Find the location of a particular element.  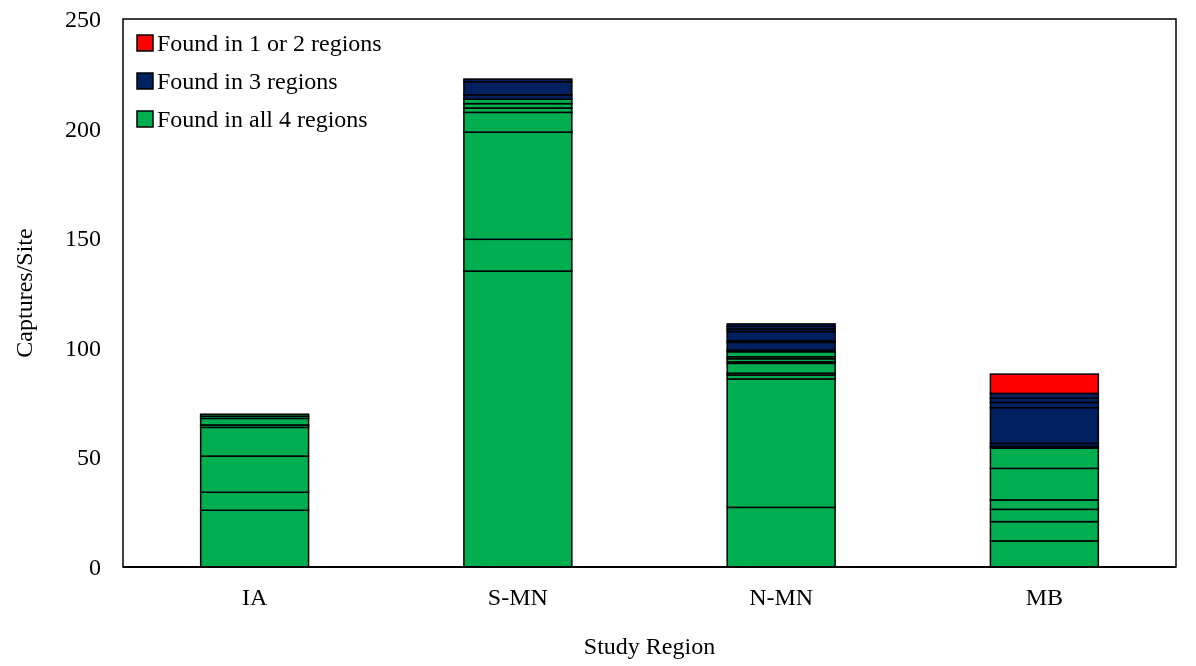

y-tick-label: 200 is located at coordinates (83, 128).